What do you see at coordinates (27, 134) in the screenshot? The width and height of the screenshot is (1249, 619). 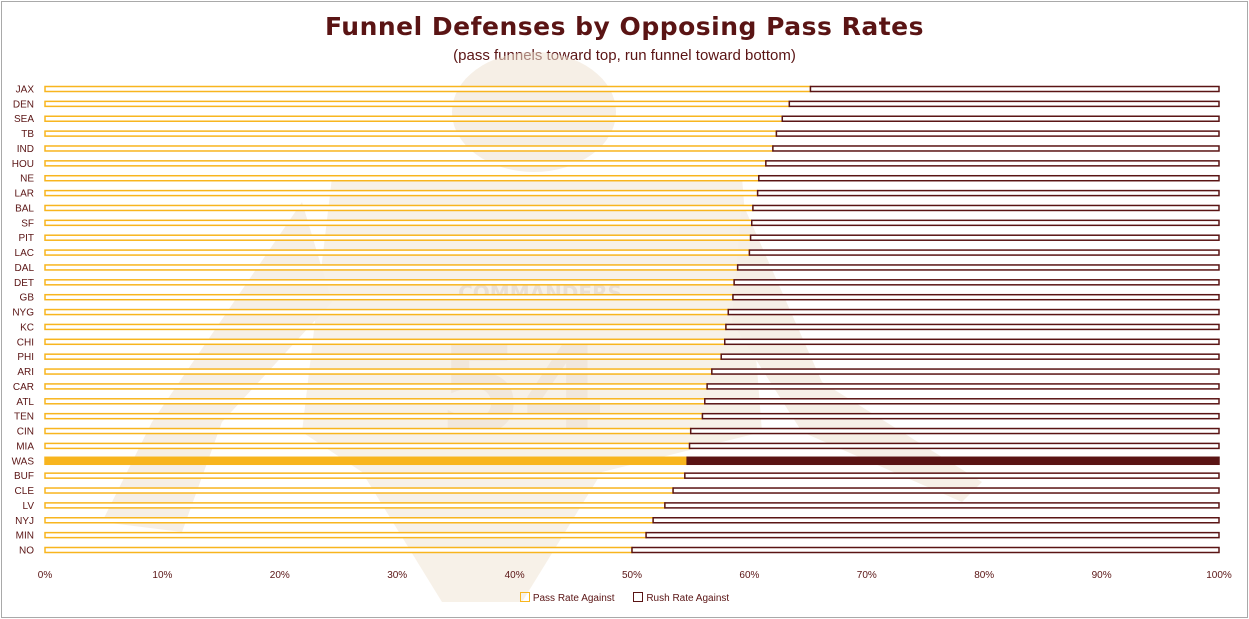 I see `y-tick-label-tb: TB` at bounding box center [27, 134].